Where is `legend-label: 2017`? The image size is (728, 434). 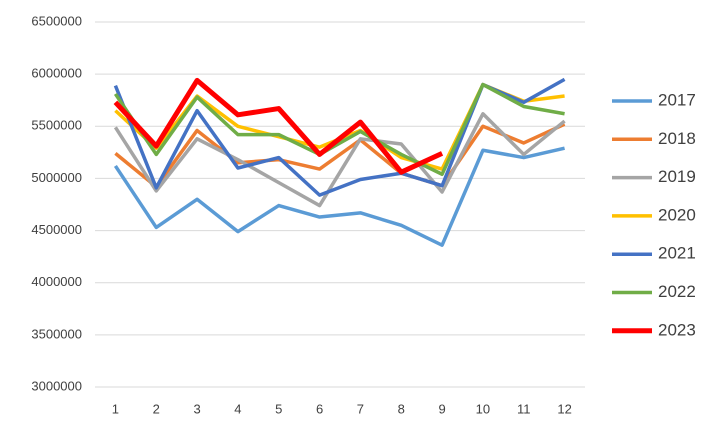
legend-label: 2017 is located at coordinates (677, 99).